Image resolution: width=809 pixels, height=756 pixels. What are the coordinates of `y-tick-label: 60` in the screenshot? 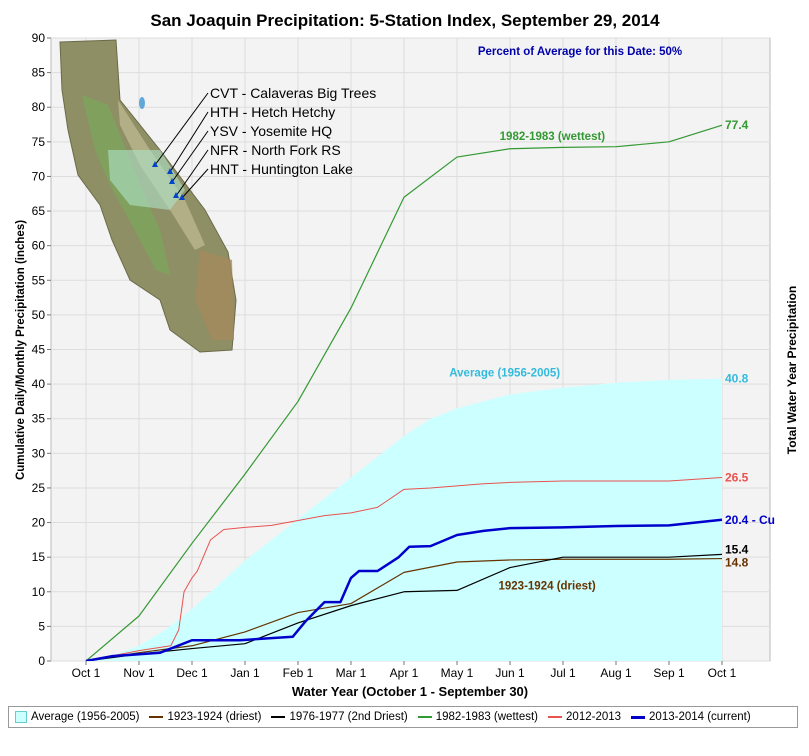 It's located at (39, 246).